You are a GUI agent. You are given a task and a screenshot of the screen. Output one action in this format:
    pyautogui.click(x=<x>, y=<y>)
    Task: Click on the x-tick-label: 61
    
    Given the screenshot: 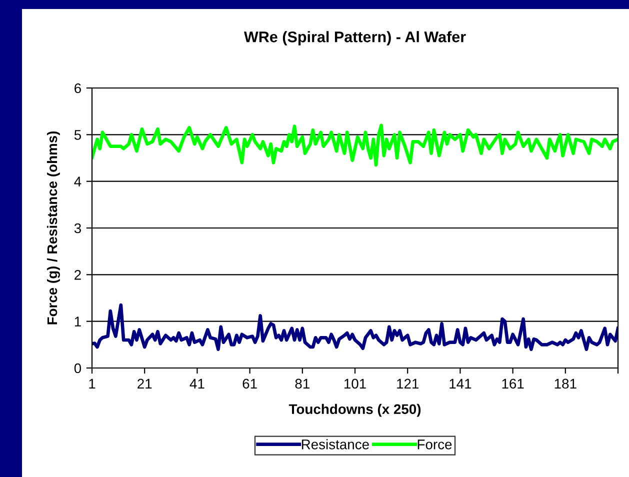 What is the action you would take?
    pyautogui.click(x=249, y=383)
    